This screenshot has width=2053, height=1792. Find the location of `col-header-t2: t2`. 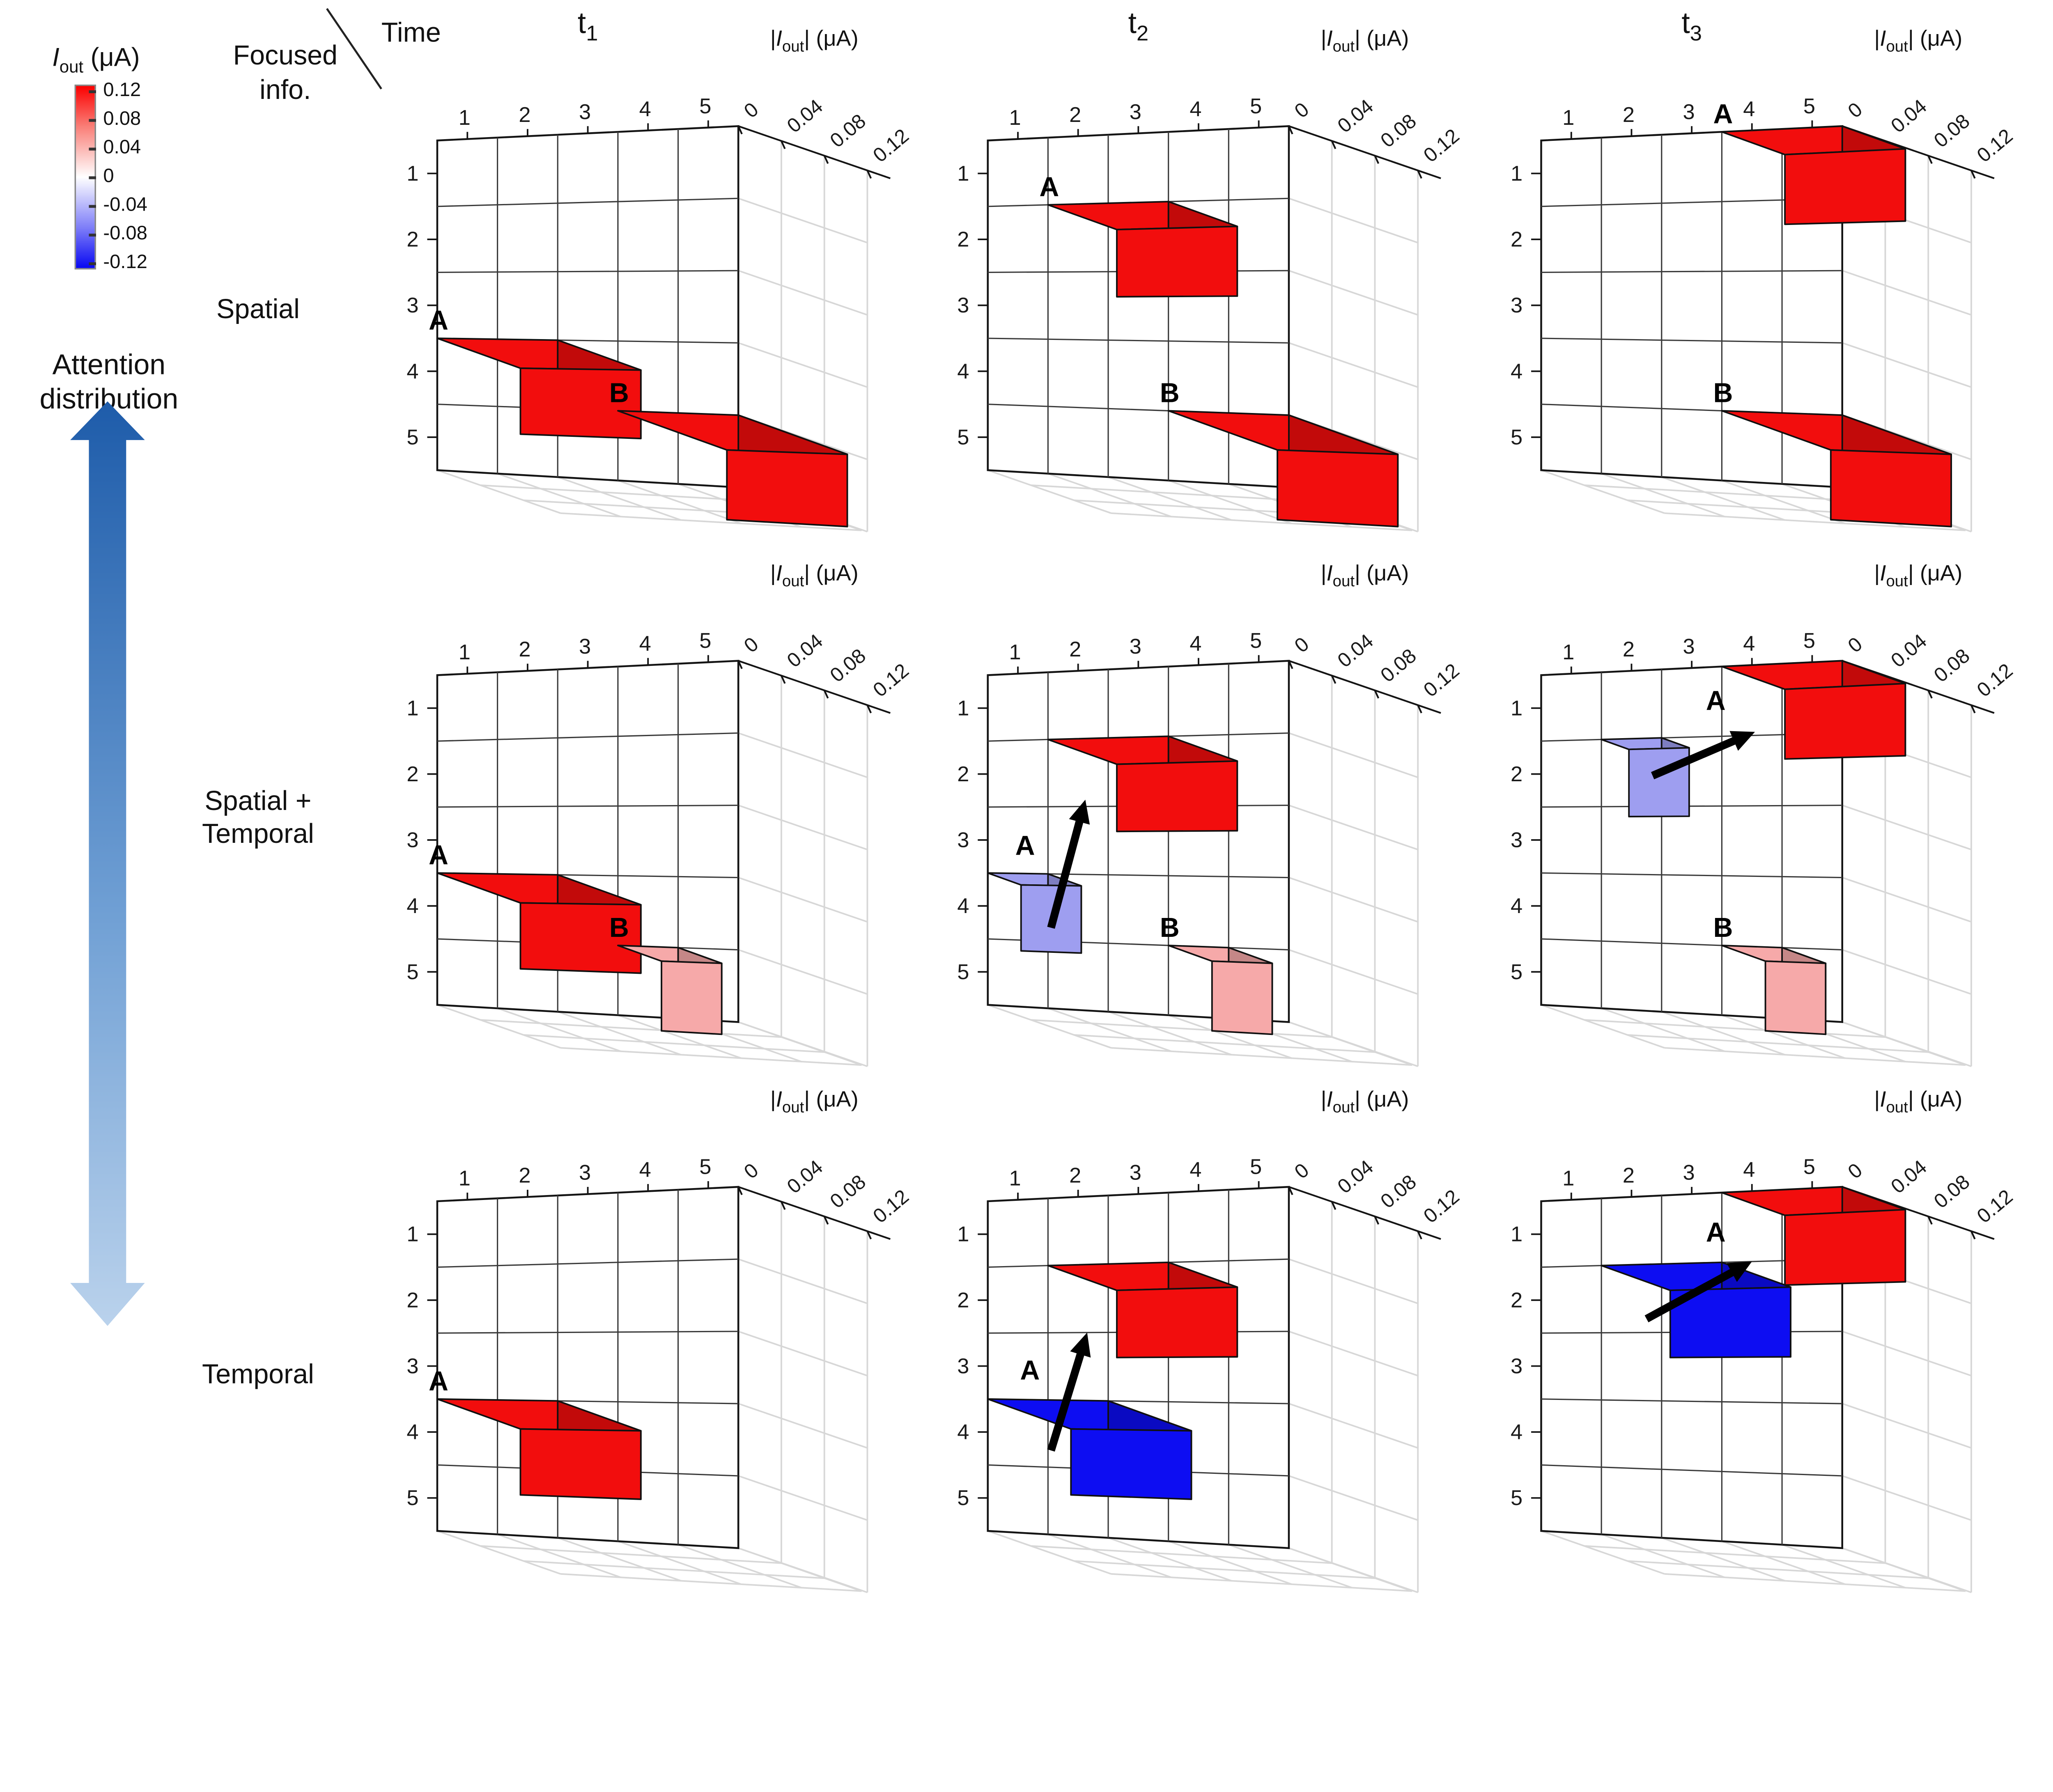

col-header-t2: t2 is located at coordinates (1138, 26).